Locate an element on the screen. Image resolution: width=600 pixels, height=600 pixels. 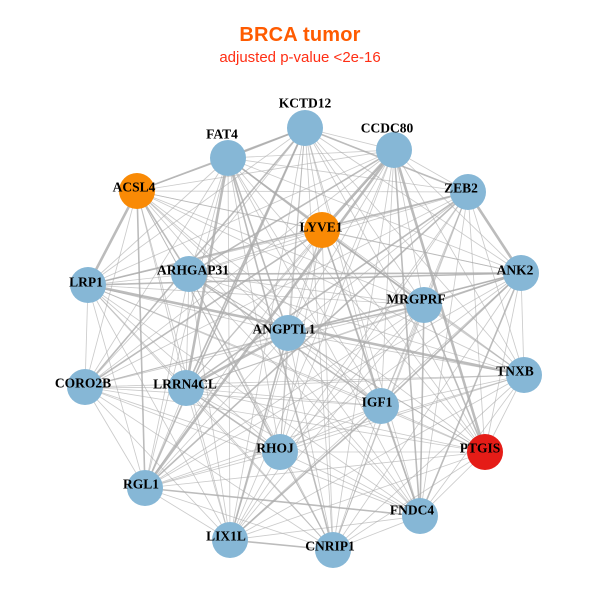
graph-node-lrp1 is located at coordinates (88, 285).